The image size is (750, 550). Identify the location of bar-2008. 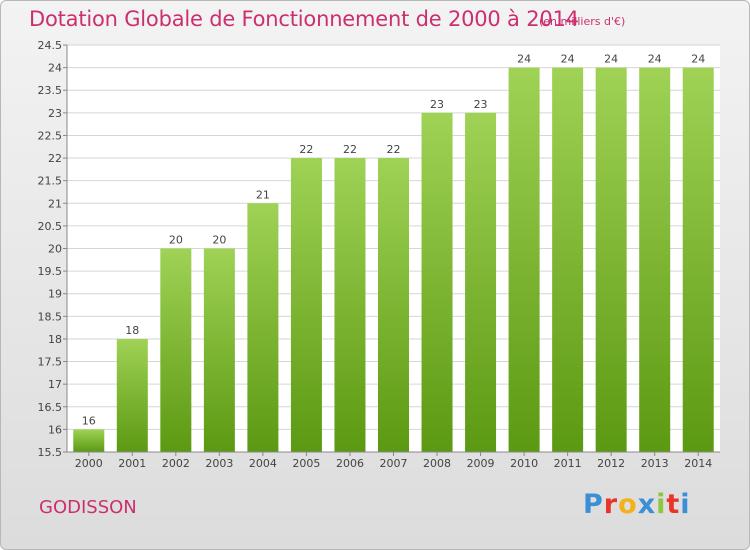
(437, 282).